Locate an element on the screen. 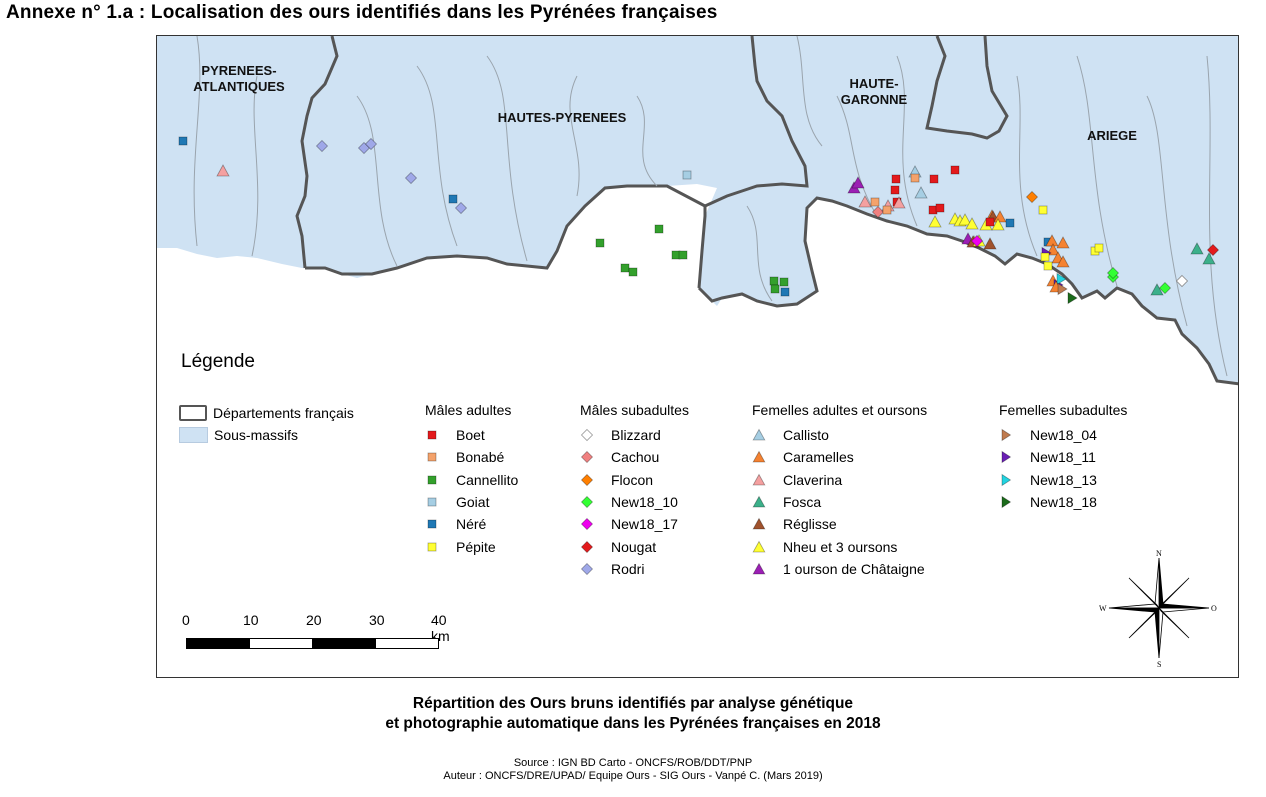 This screenshot has width=1266, height=797. legend-group-title: Mâles subadultes is located at coordinates (634, 410).